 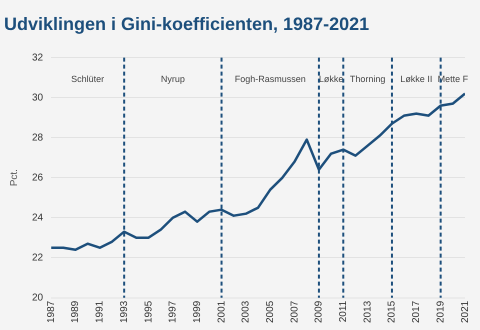 I want to click on y-tick-label: 26, so click(x=38, y=178).